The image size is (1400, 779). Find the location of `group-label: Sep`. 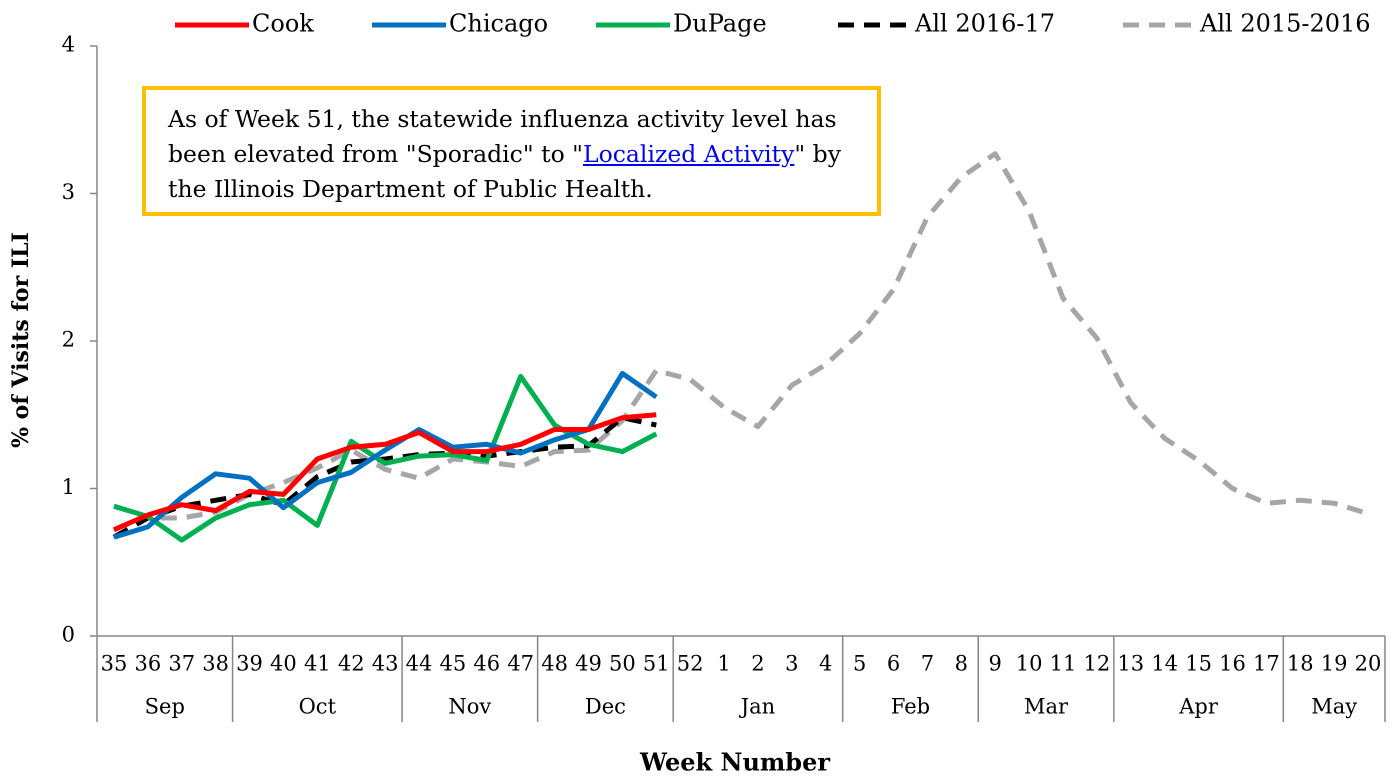

group-label: Sep is located at coordinates (165, 707).